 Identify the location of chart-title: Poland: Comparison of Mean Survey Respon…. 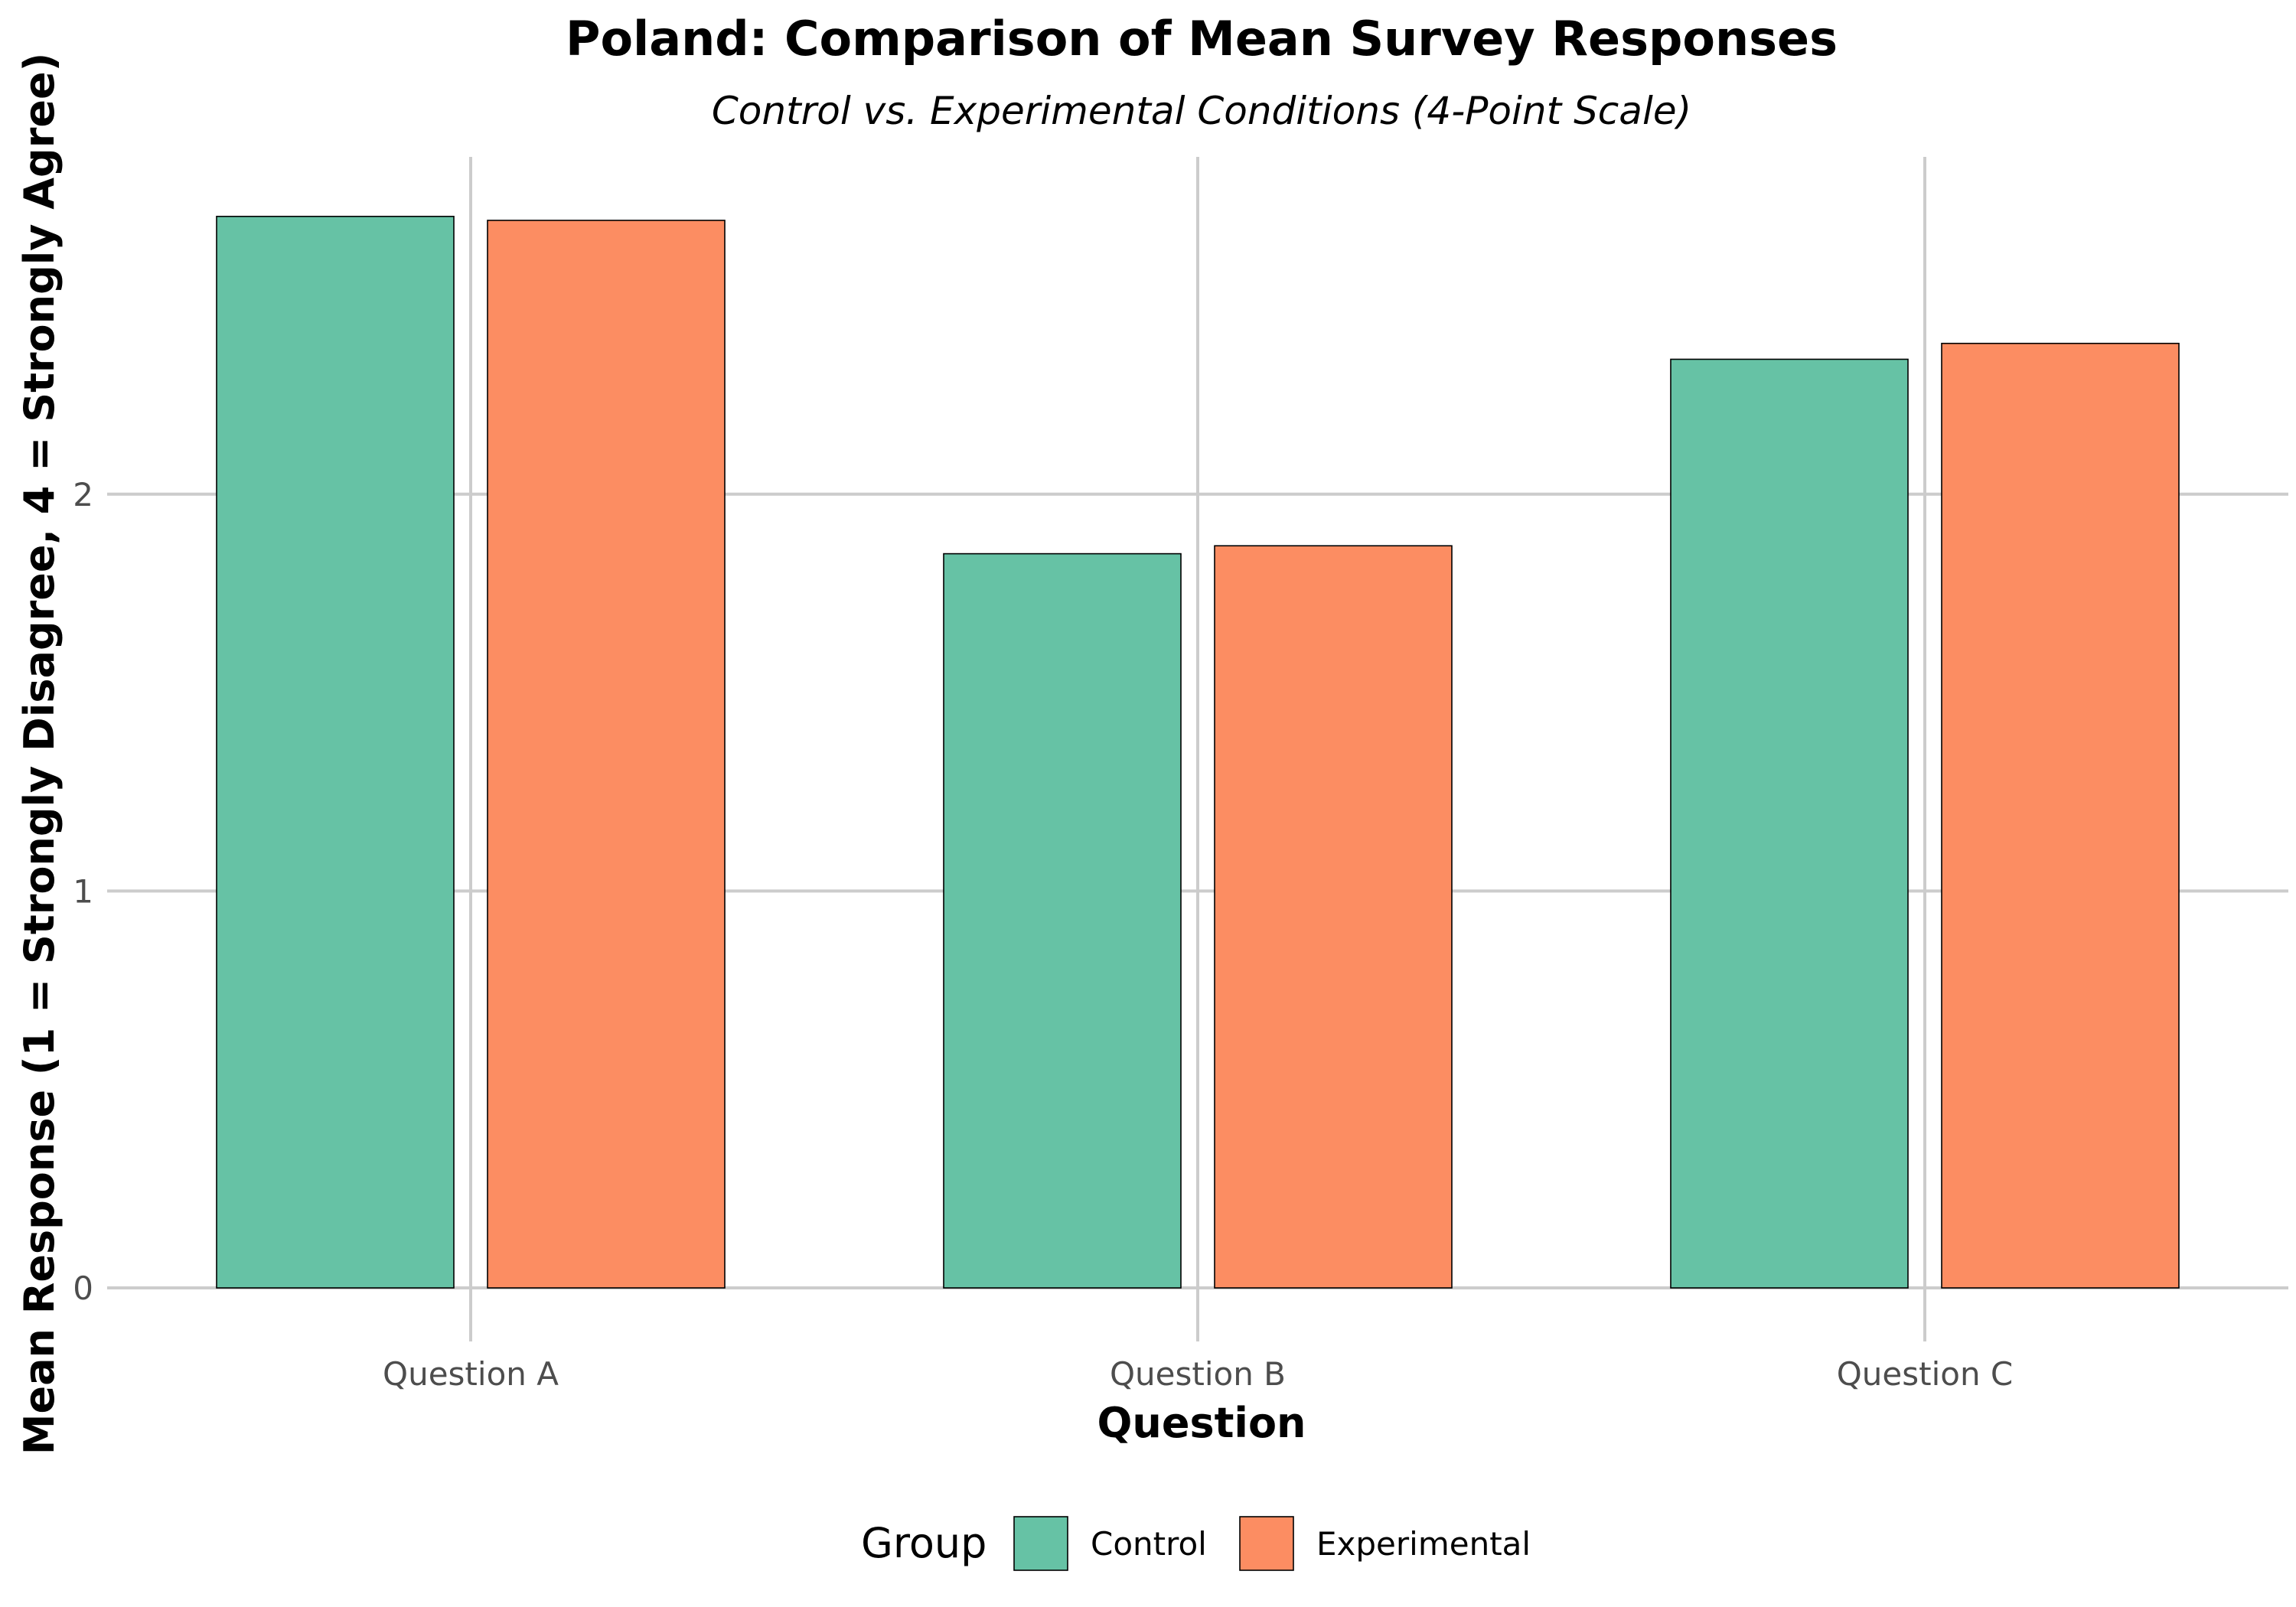
(1202, 39).